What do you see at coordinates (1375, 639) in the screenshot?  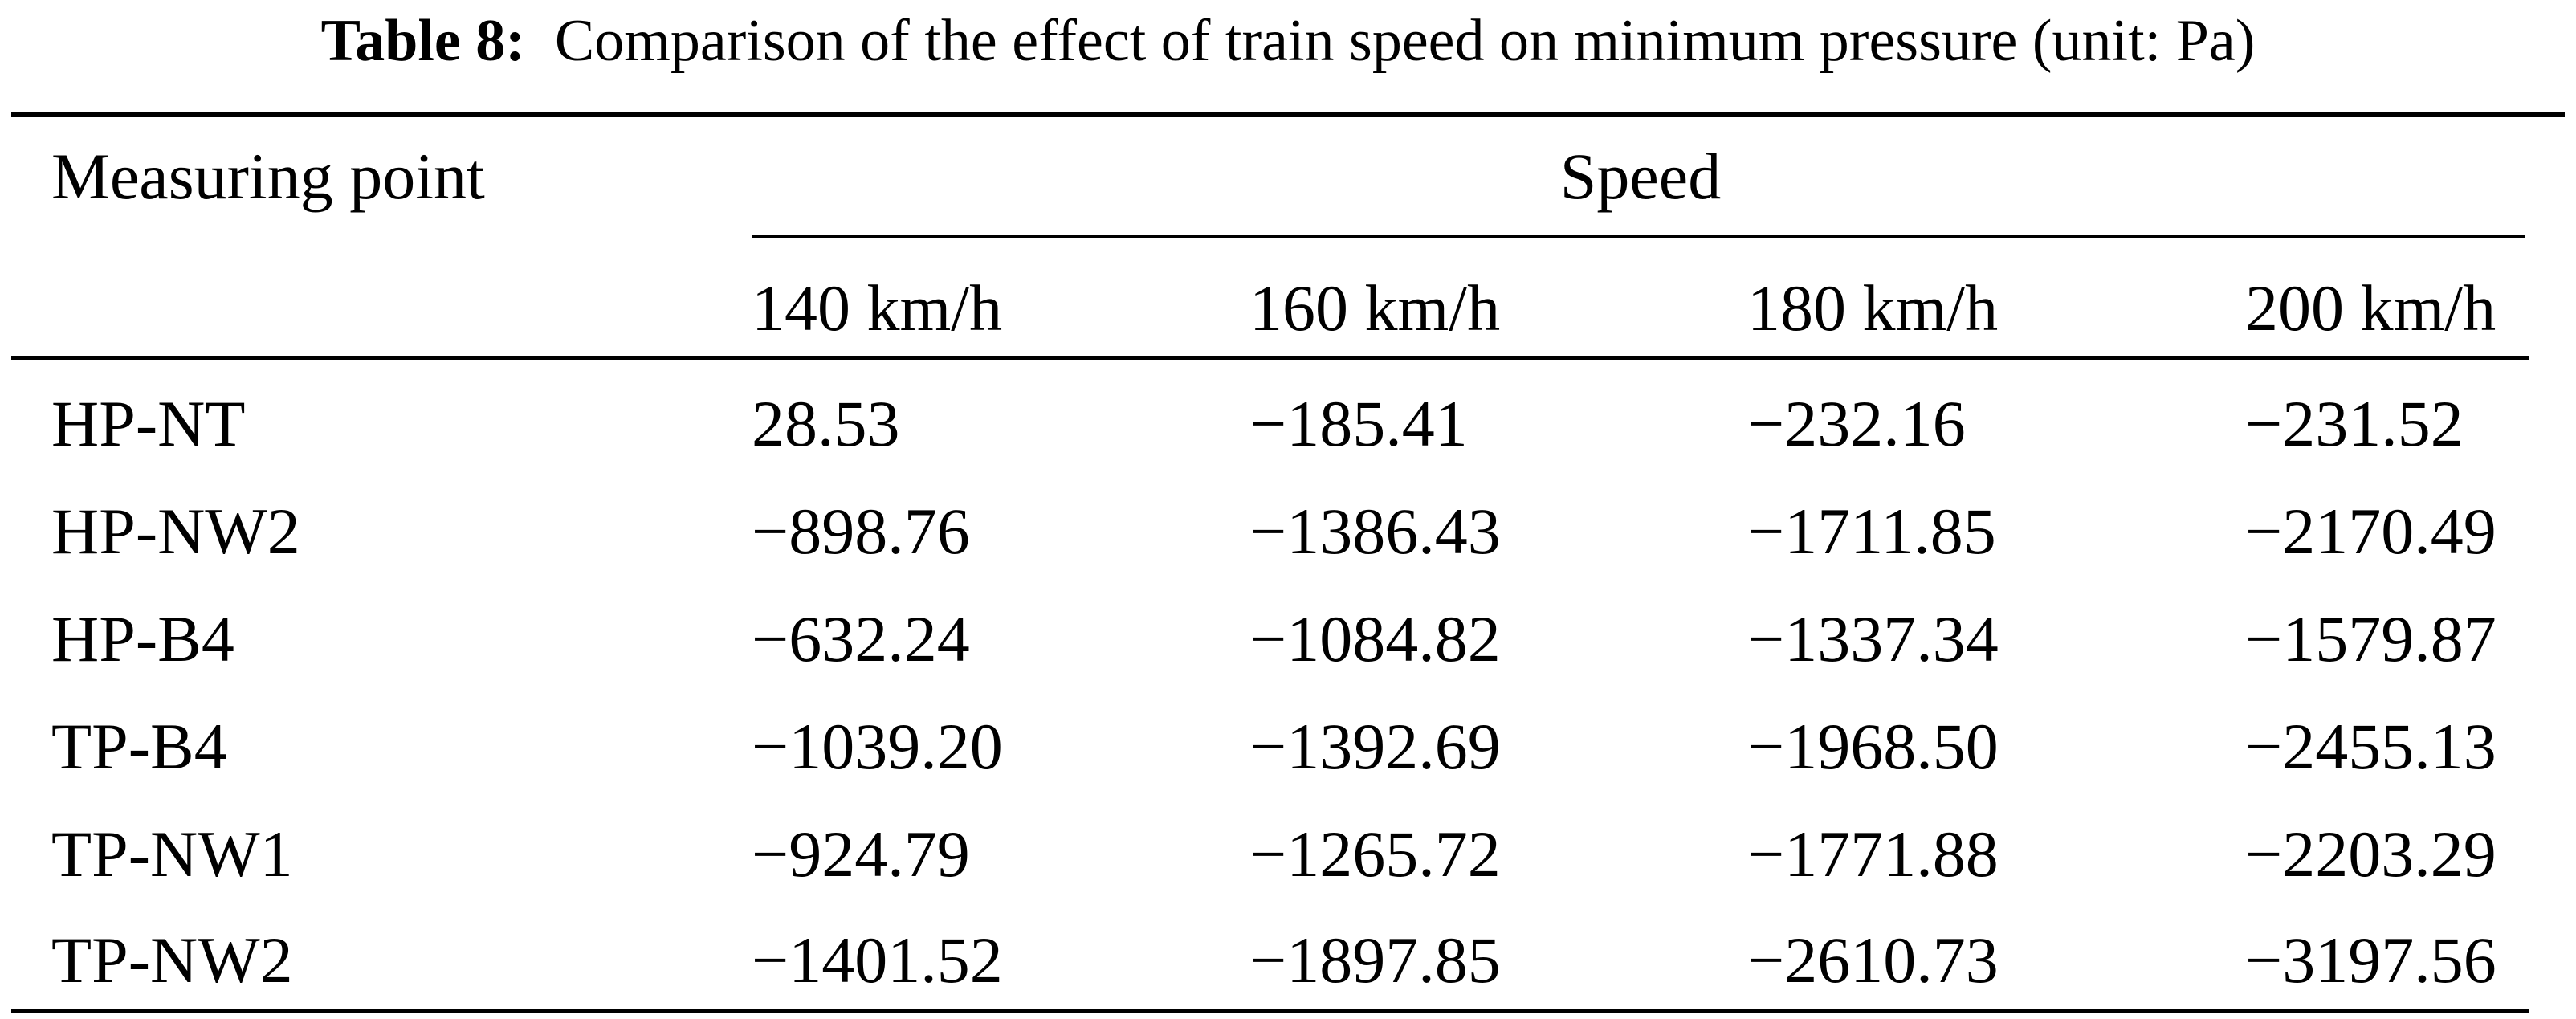 I see `table-cell: −1084.82` at bounding box center [1375, 639].